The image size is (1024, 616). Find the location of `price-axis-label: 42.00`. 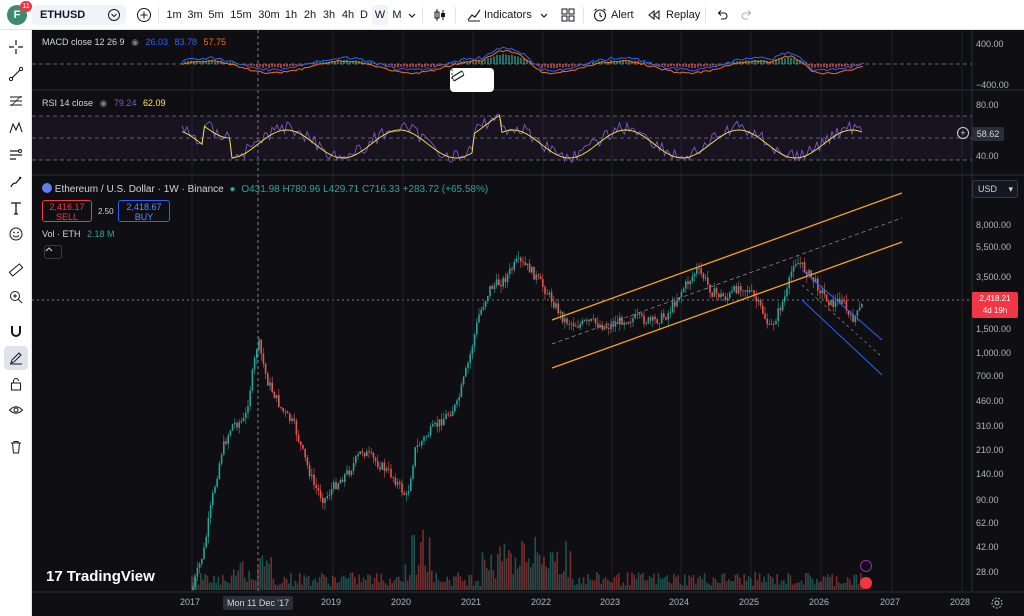

price-axis-label: 42.00 is located at coordinates (987, 547).